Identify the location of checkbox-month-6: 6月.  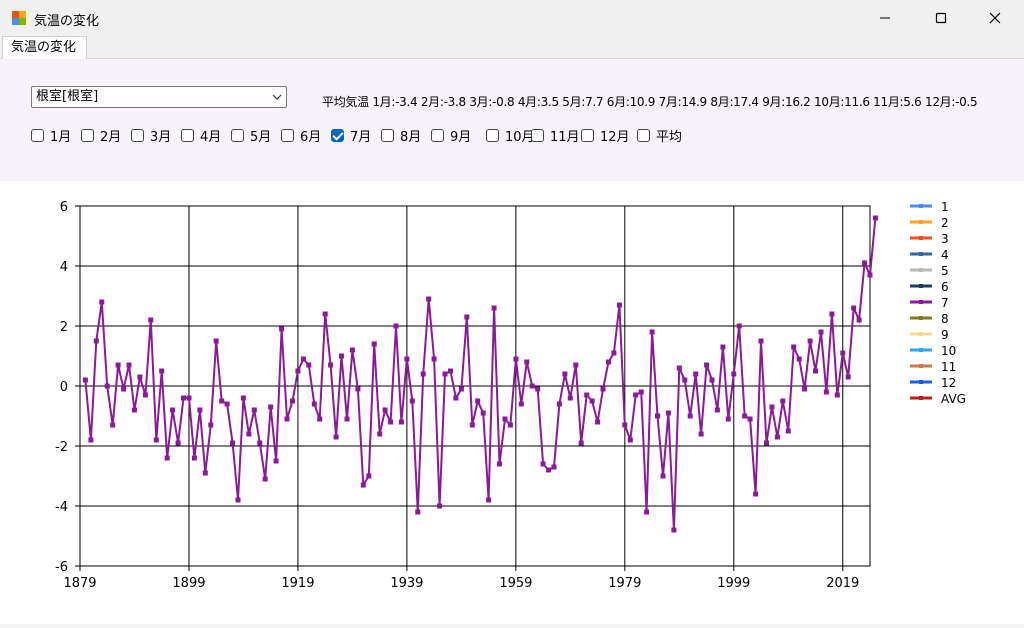
(301, 135).